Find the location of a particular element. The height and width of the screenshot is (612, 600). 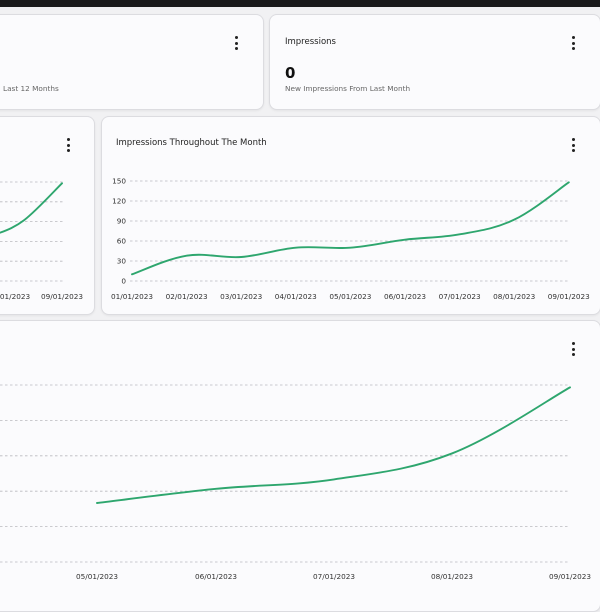

y-tick-label: 150 is located at coordinates (119, 181).